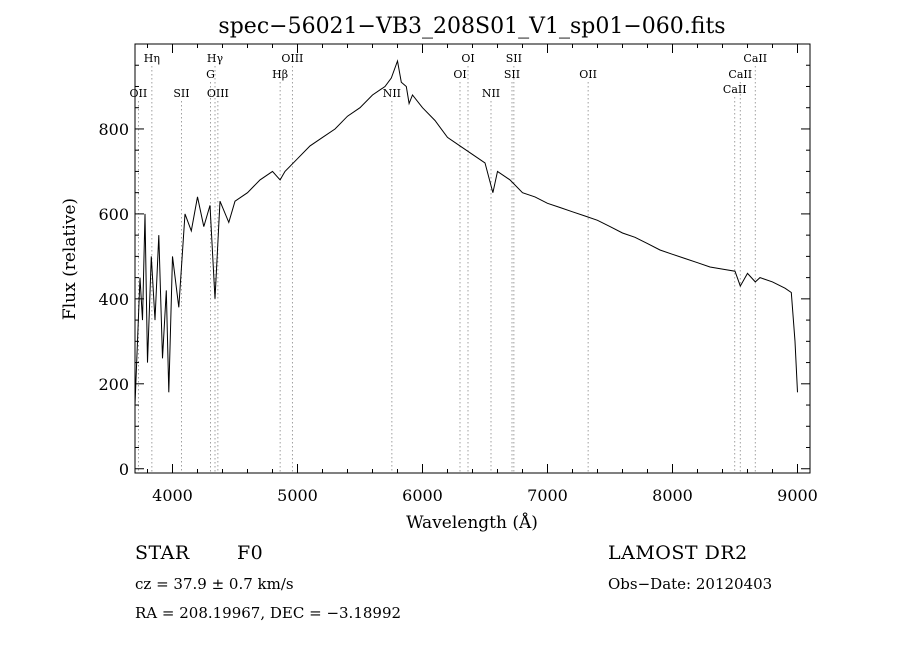 The image size is (900, 650). What do you see at coordinates (514, 58) in the screenshot?
I see `line-label-12: SII` at bounding box center [514, 58].